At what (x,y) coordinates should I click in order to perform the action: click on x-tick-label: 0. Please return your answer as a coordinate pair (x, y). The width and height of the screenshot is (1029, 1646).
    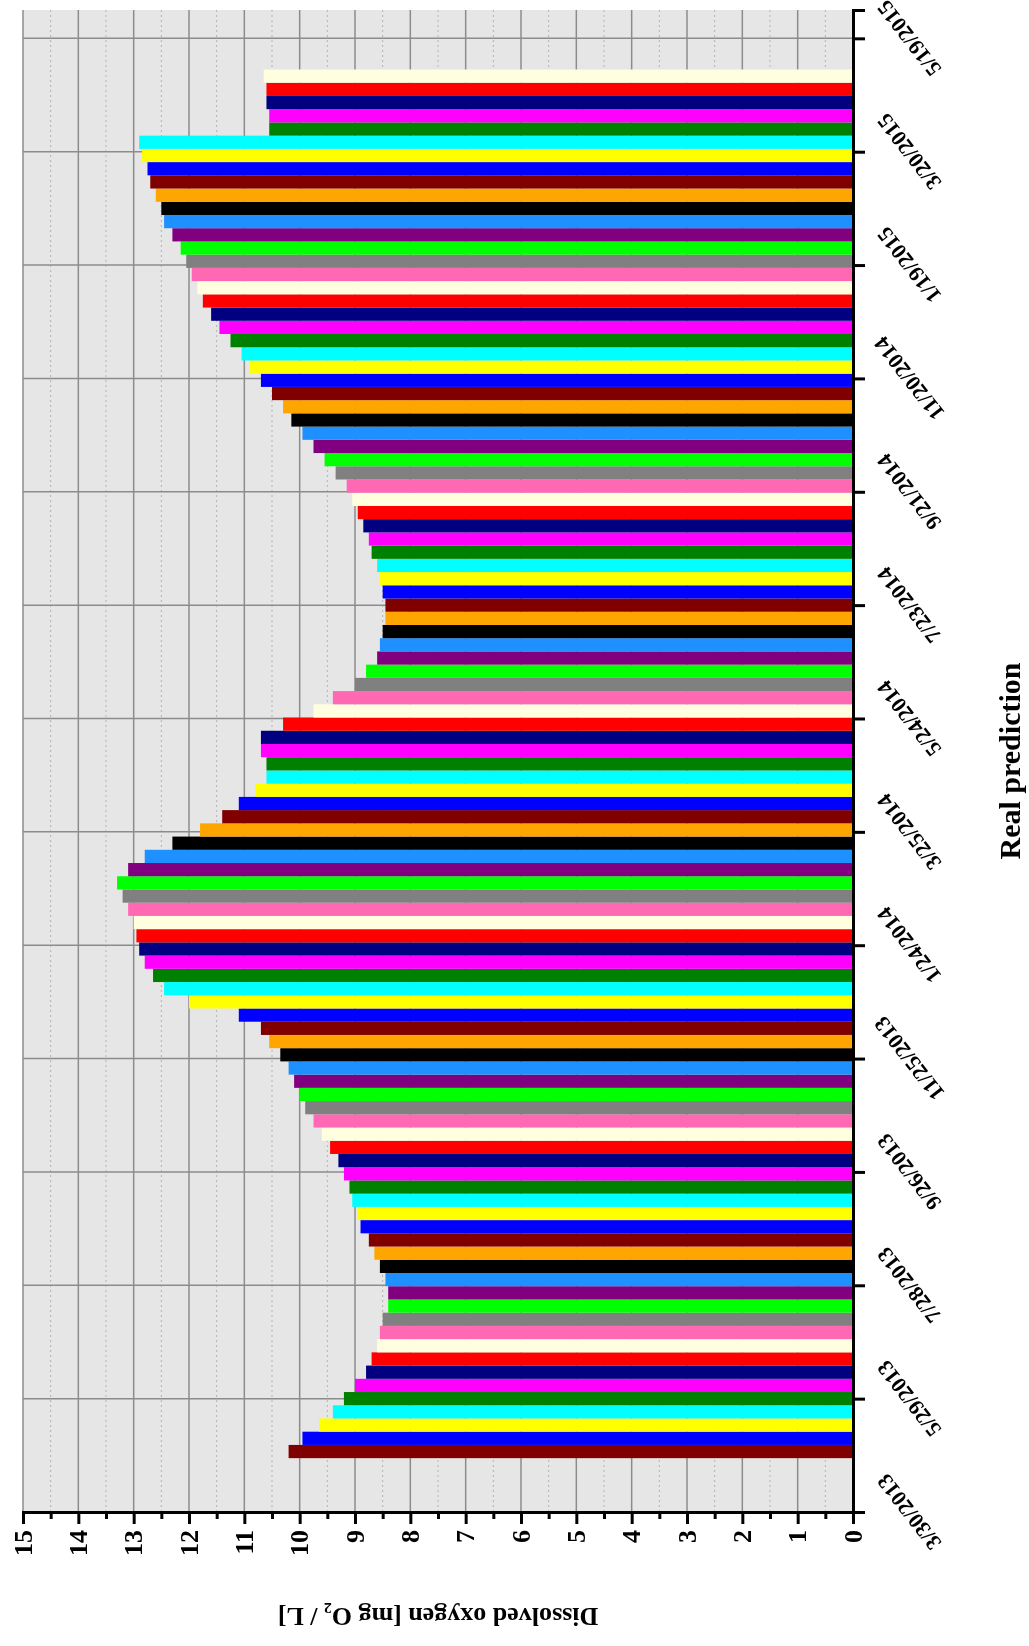
    Looking at the image, I should click on (853, 1536).